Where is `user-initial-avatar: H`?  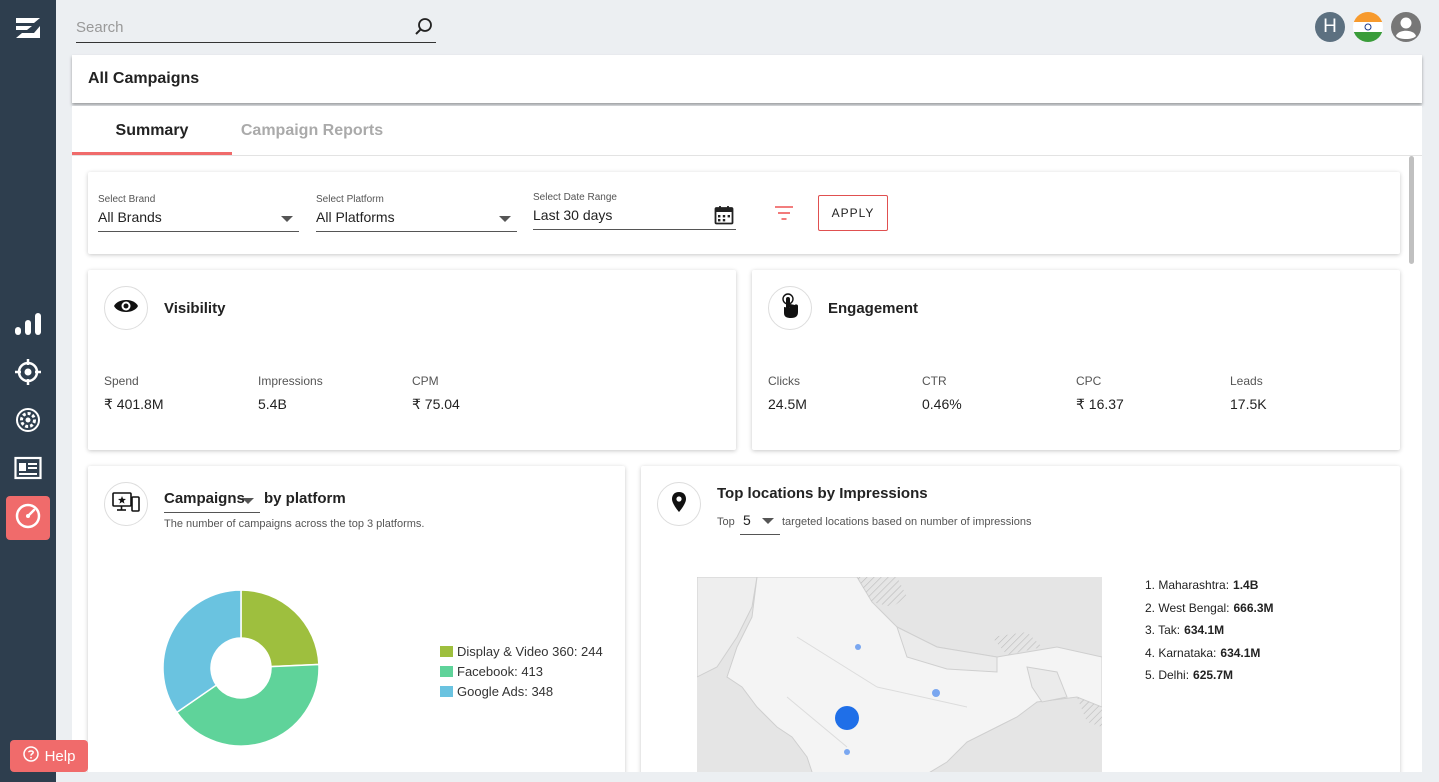
user-initial-avatar: H is located at coordinates (1330, 27).